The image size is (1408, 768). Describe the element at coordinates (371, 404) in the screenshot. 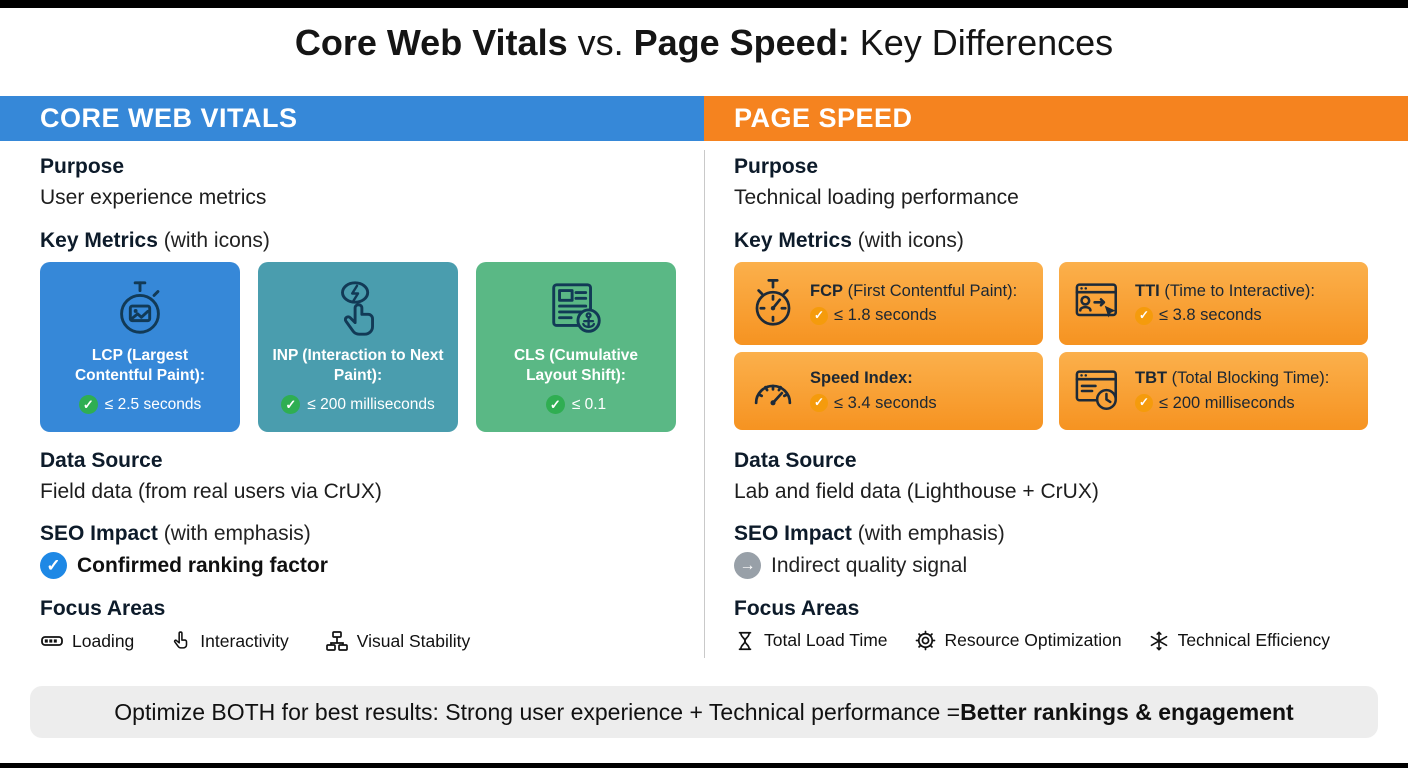

I see `metric-card-value: ≤ 200 milliseconds` at that location.